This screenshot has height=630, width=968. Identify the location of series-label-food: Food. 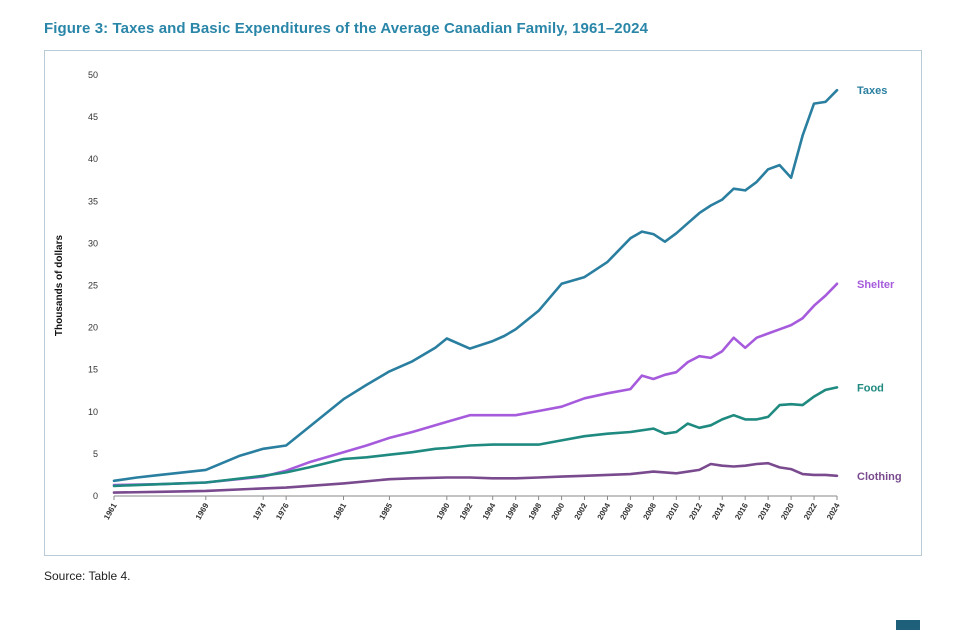
(870, 388).